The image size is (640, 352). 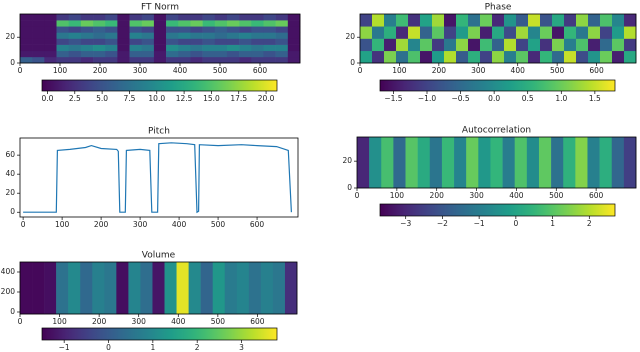 I want to click on chart-title: FT Norm, so click(x=160, y=8).